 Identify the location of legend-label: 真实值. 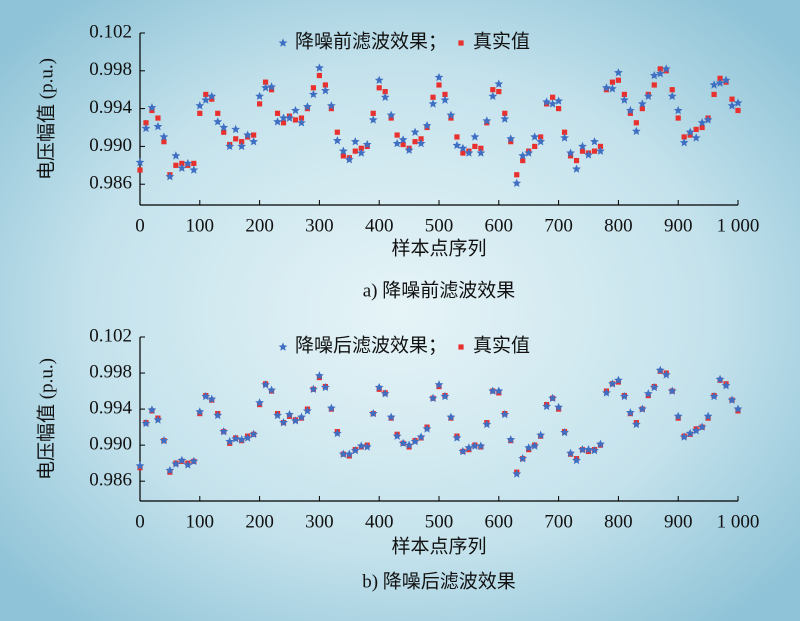
(501, 345).